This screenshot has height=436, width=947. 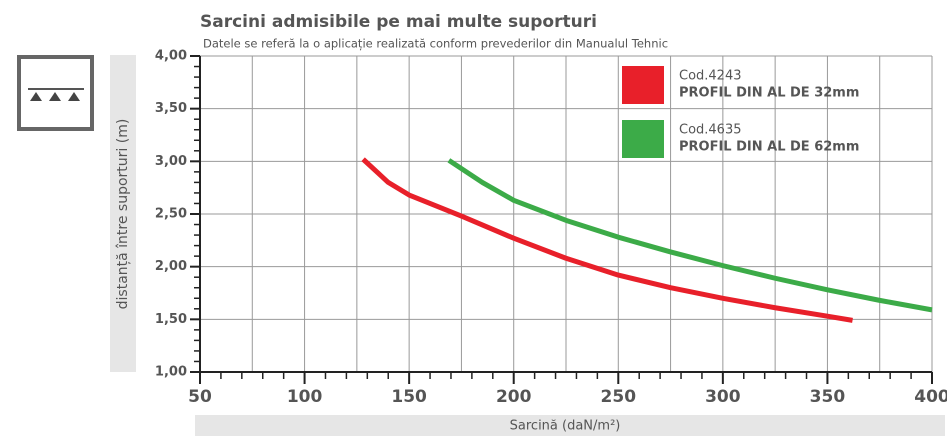 I want to click on y-tick-label: 1,50, so click(x=171, y=319).